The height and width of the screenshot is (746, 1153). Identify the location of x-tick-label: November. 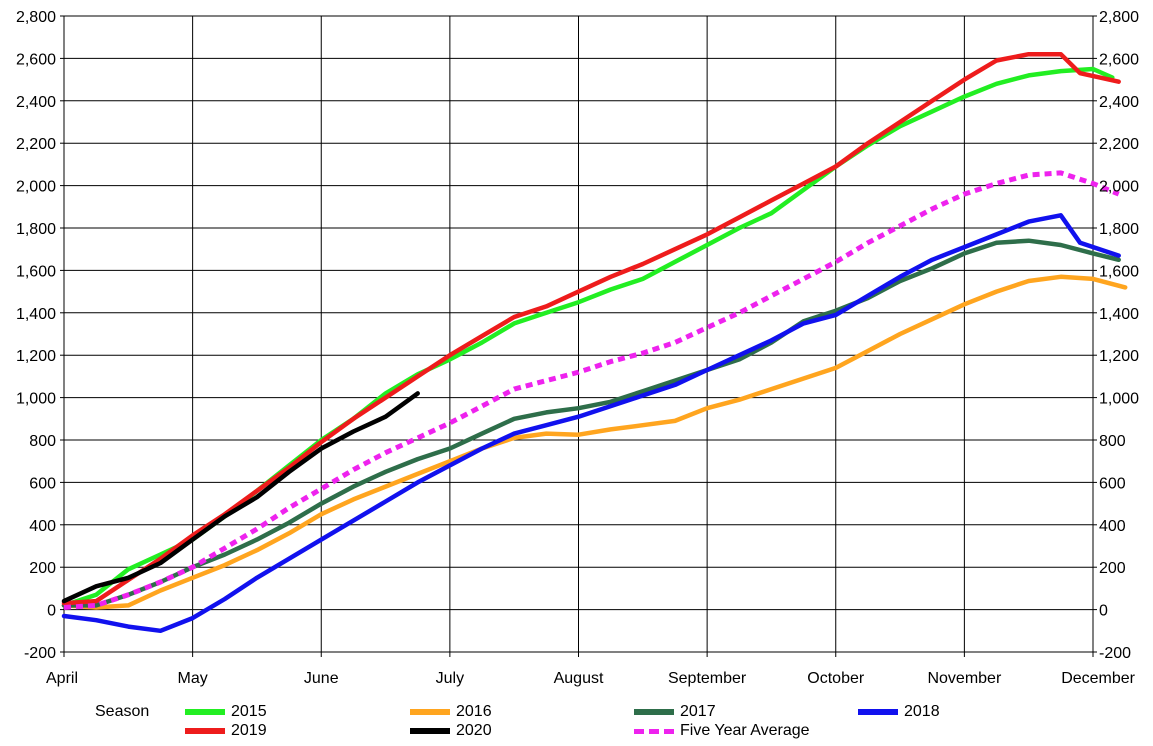
(964, 678).